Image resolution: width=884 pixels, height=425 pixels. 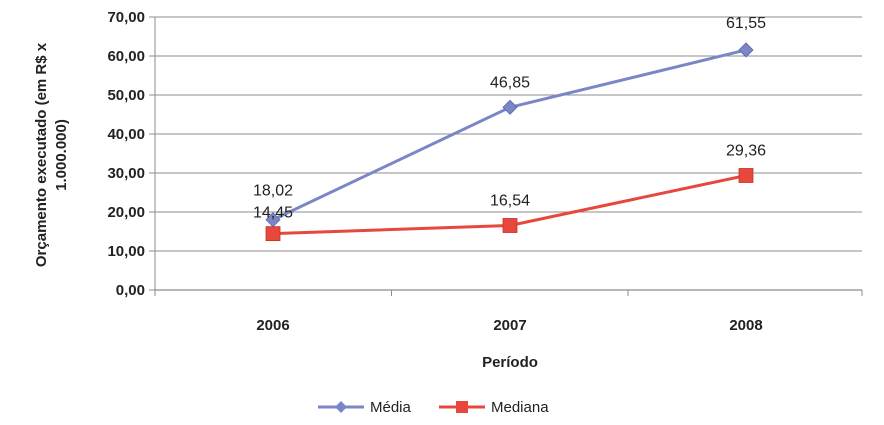 I want to click on x-tick-label: 2006, so click(x=272, y=325).